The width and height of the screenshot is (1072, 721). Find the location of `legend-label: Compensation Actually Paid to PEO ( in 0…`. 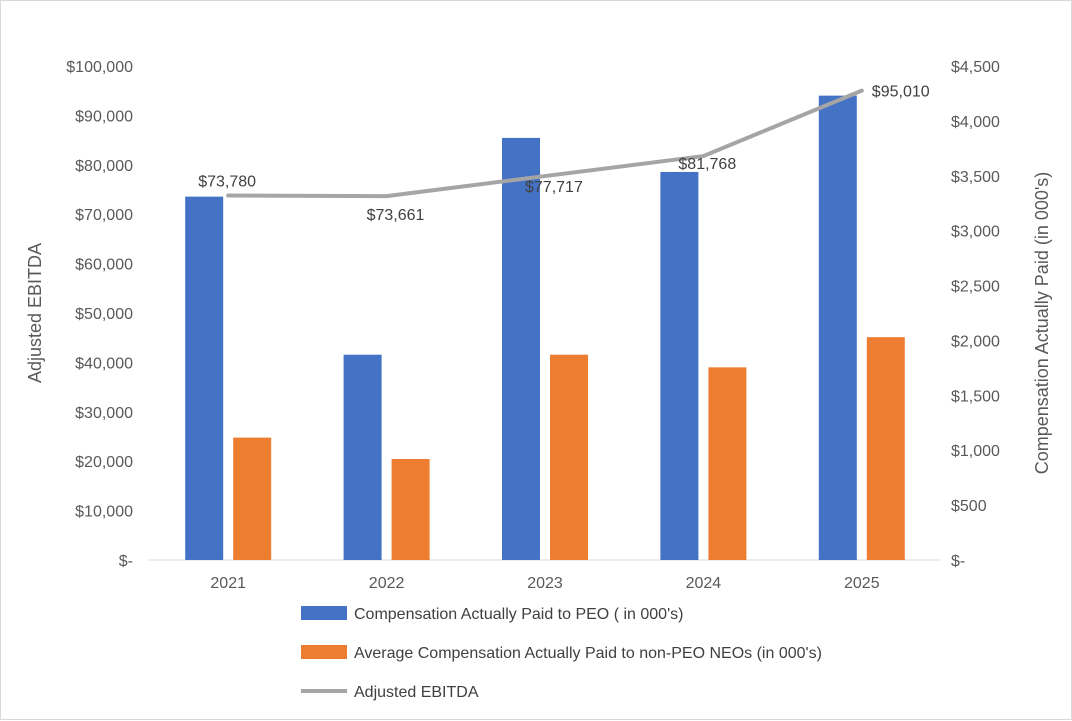

legend-label: Compensation Actually Paid to PEO ( in 0… is located at coordinates (518, 614).